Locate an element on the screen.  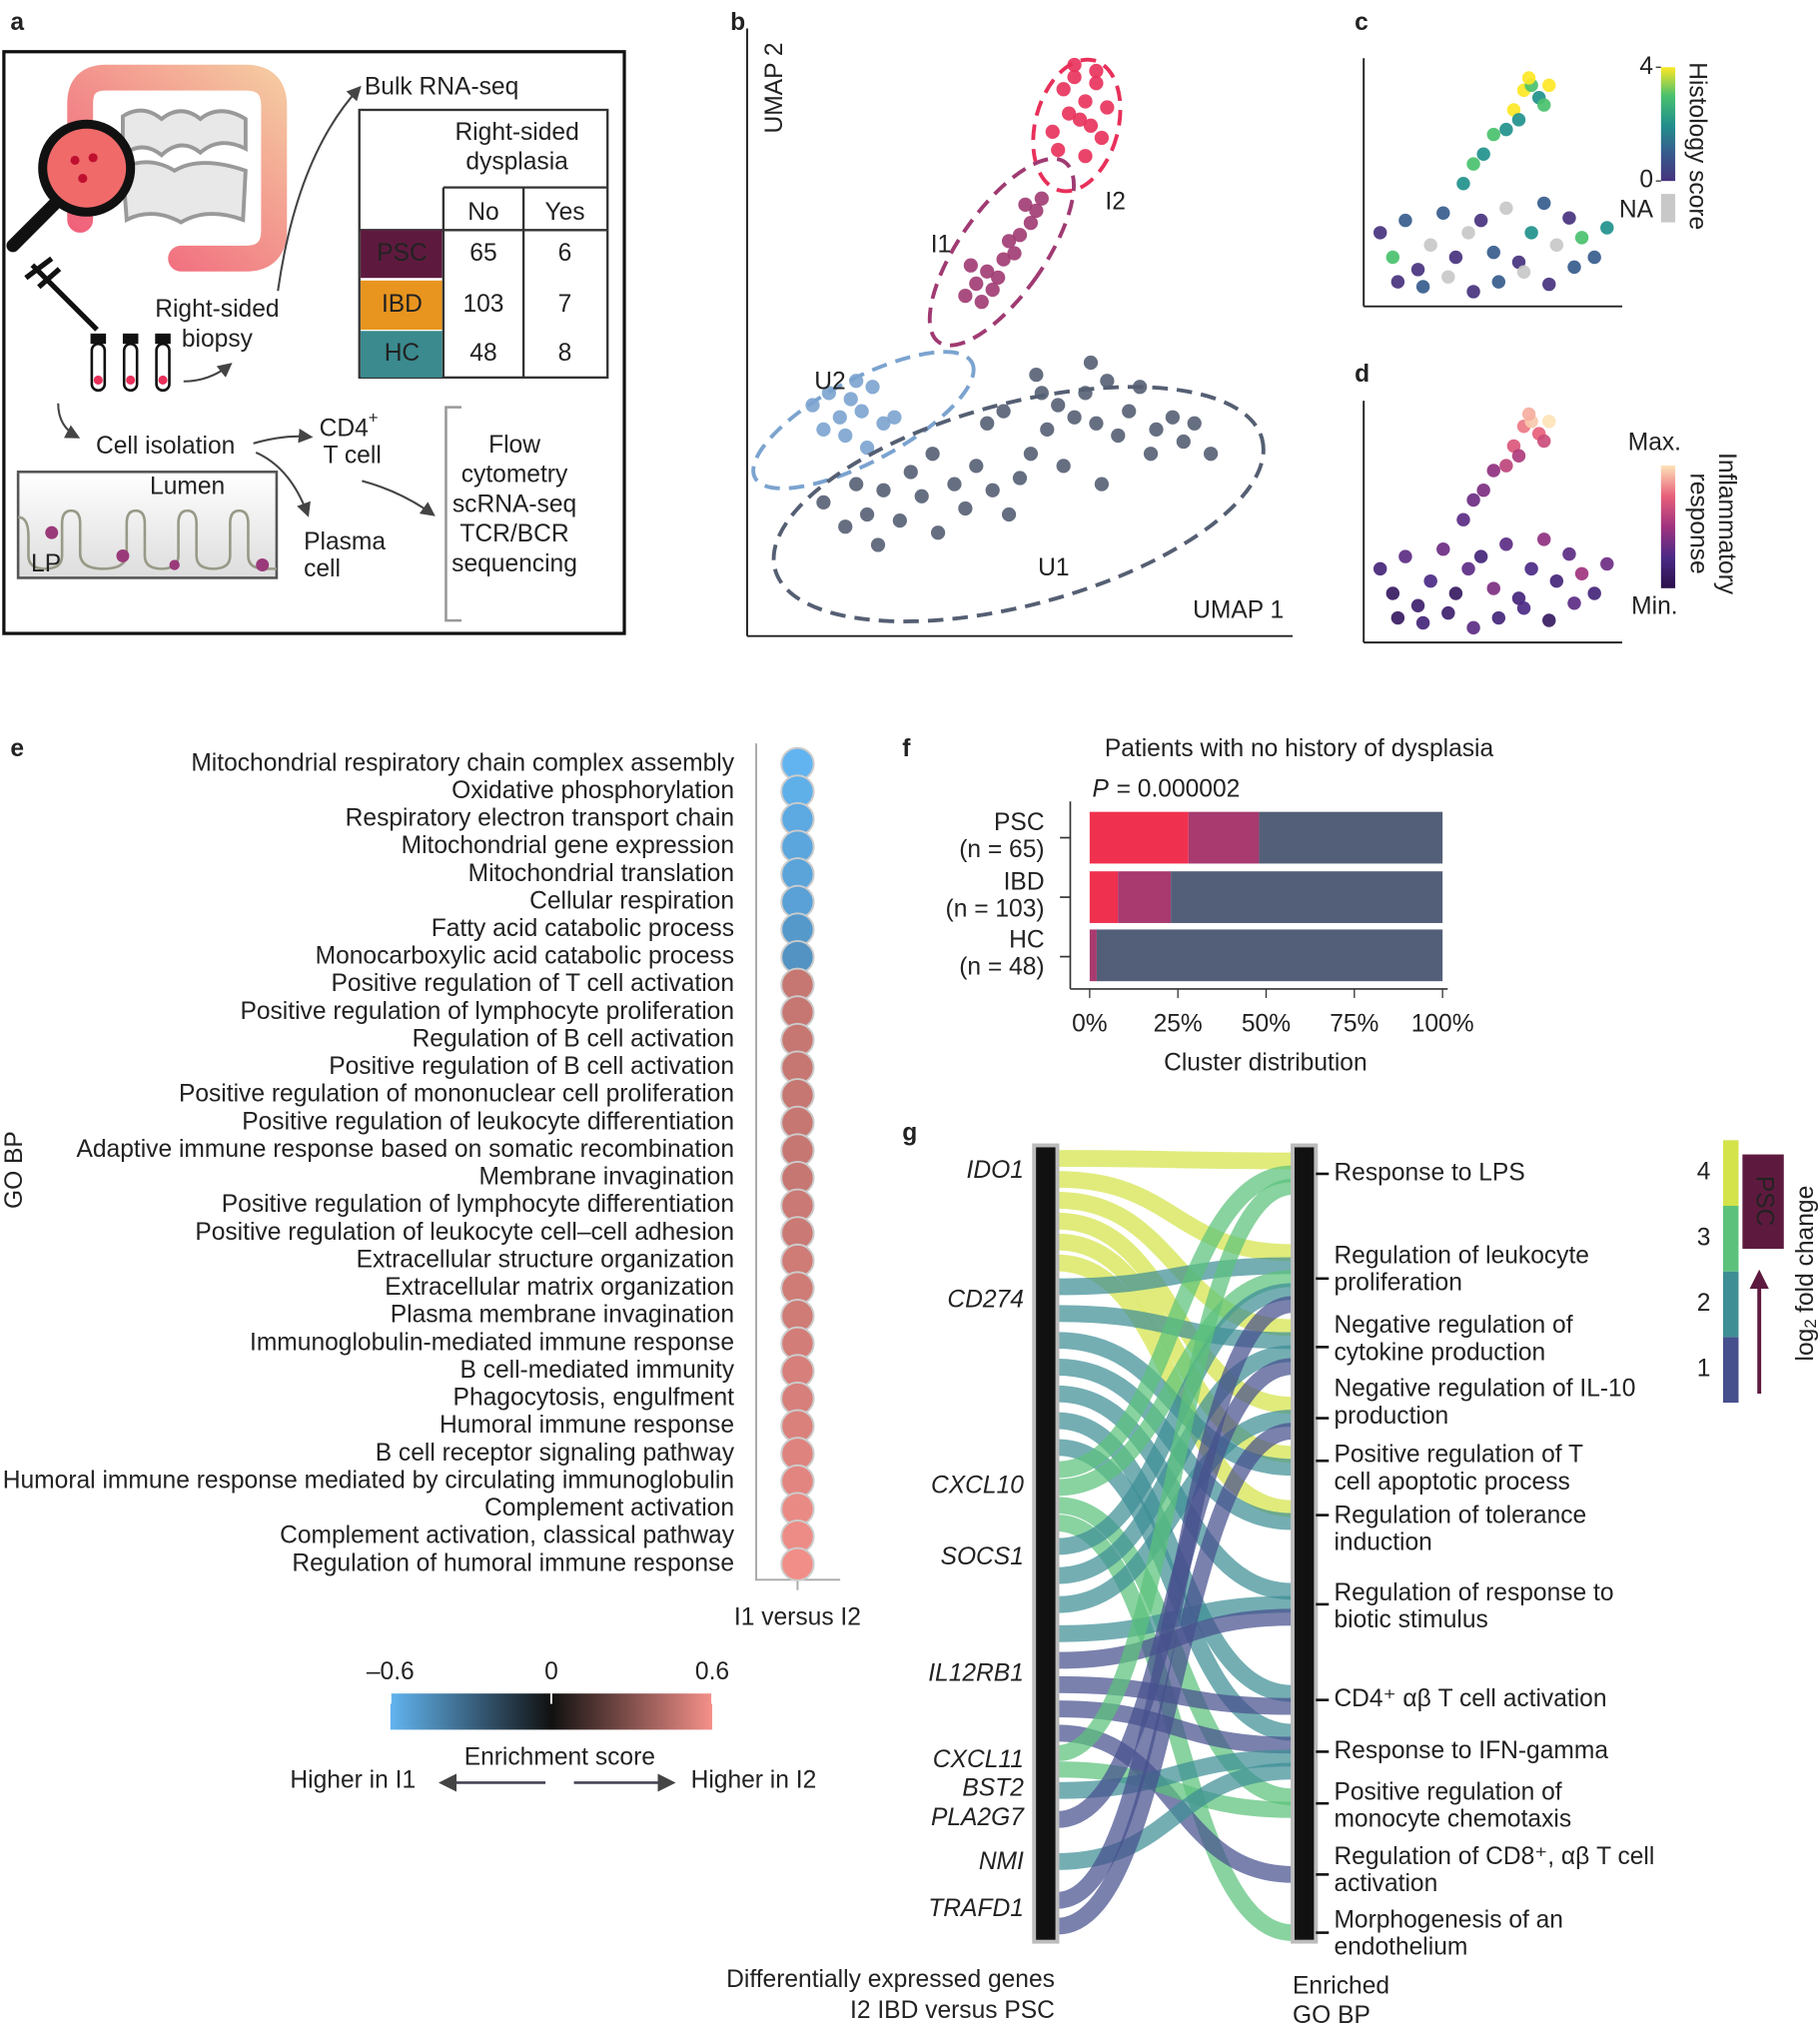
term-label: monocyte chemotaxis is located at coordinates (1452, 1819).